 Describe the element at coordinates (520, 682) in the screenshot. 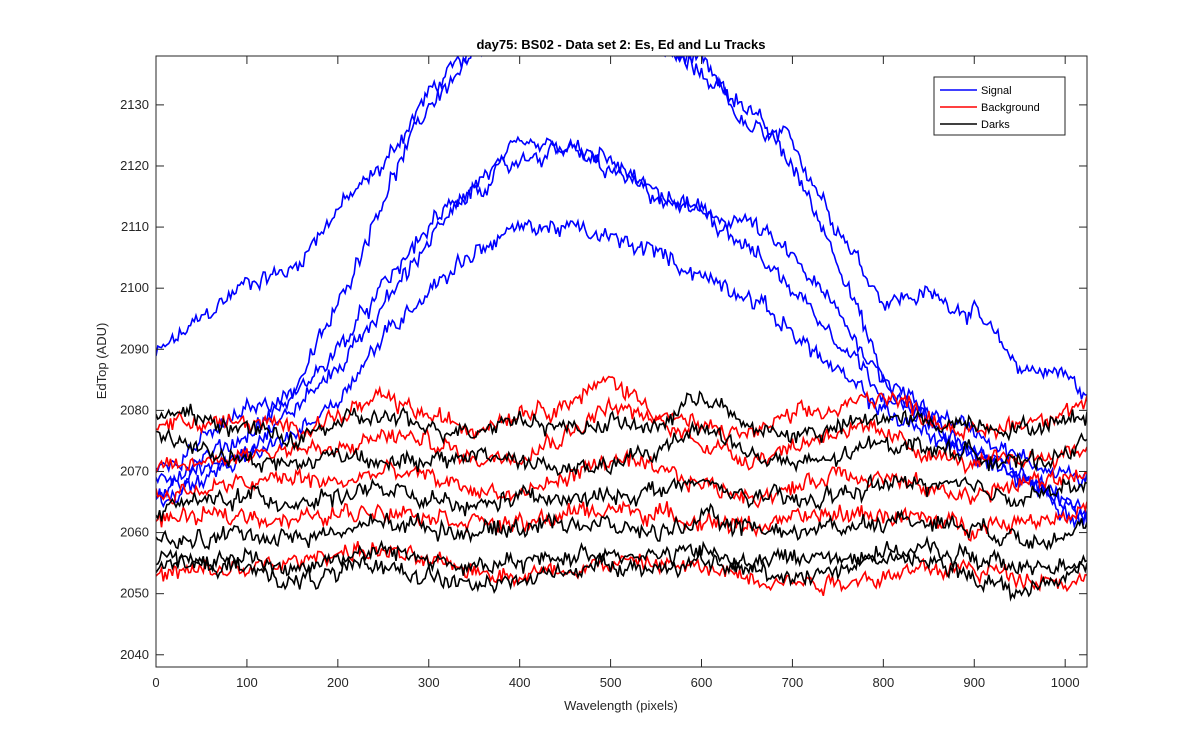

I see `x-tick-label: 400` at that location.